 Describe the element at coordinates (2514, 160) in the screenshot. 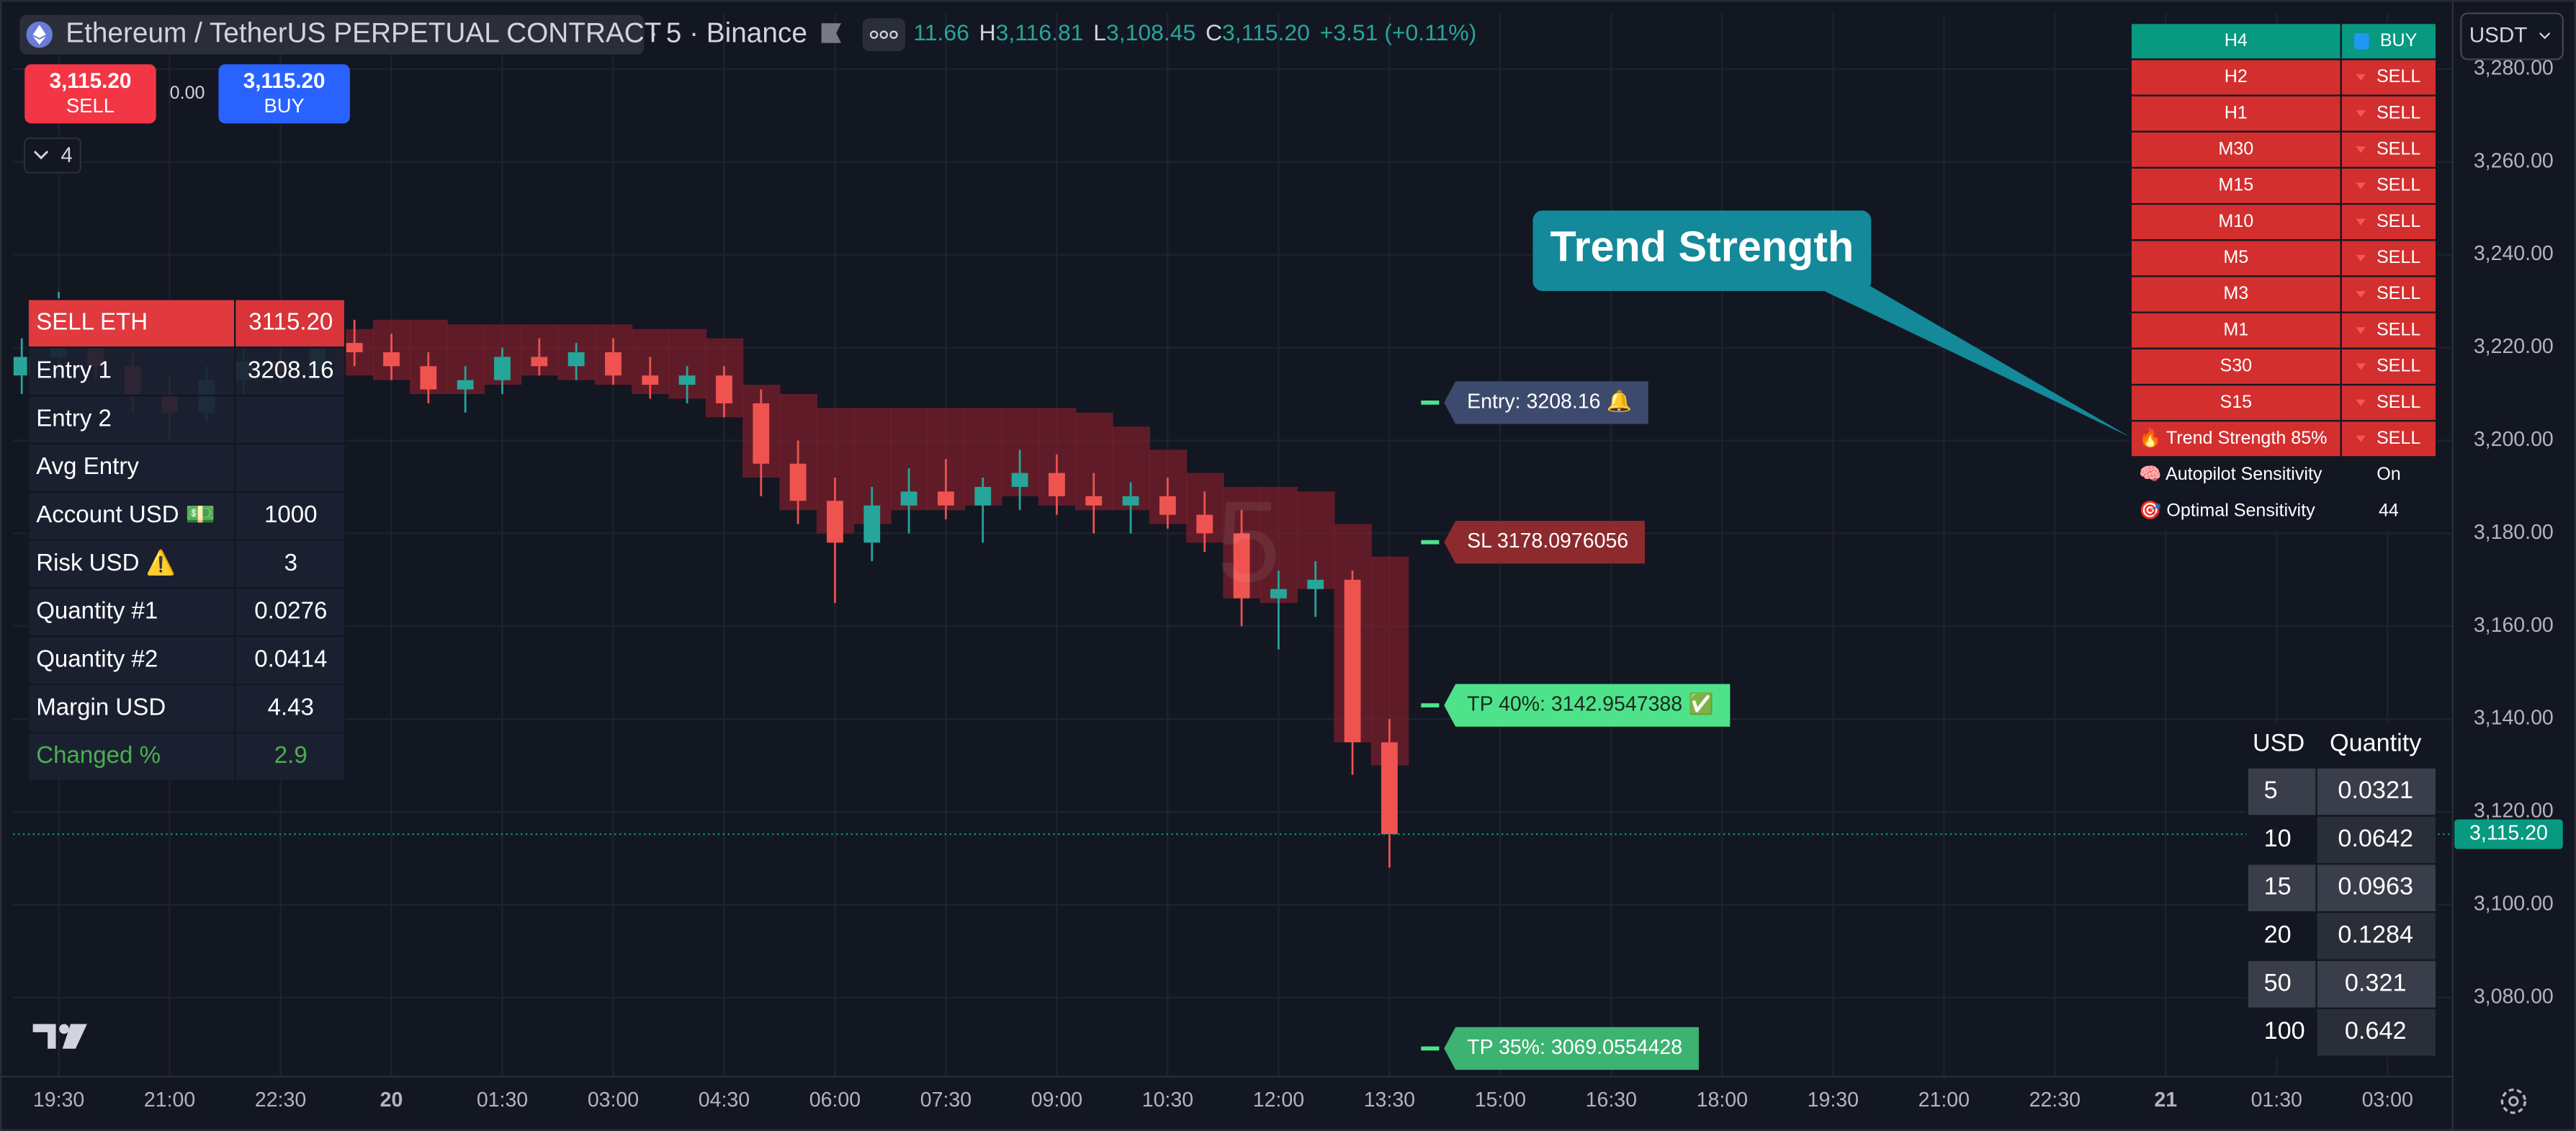

I see `y-tick-label: 3,260.00` at that location.